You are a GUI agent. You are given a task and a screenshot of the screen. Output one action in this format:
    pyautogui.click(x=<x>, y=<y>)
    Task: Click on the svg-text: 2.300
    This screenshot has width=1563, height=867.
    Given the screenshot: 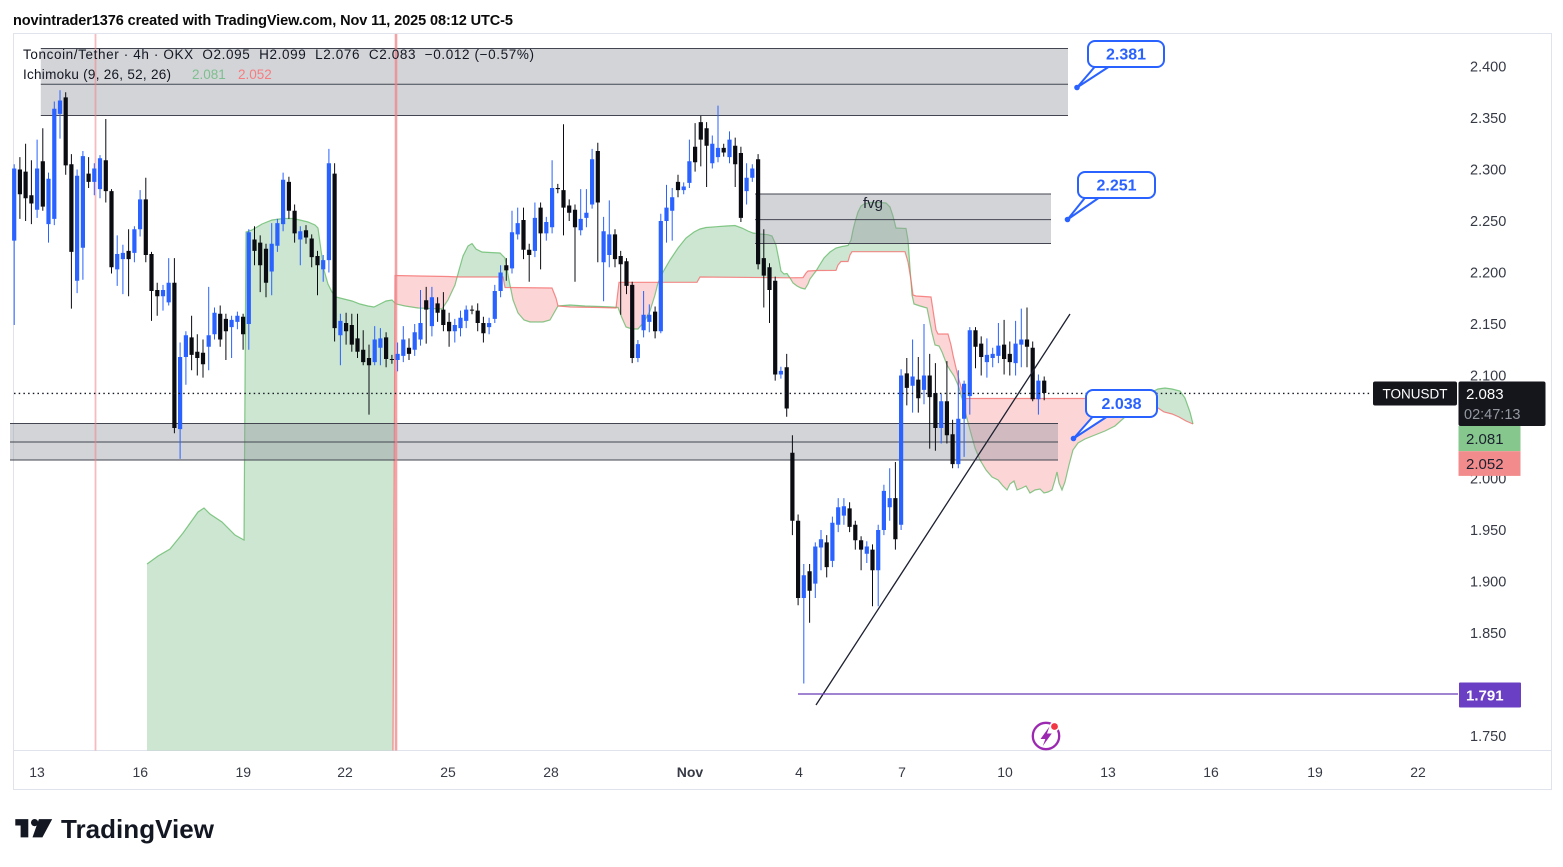 What is the action you would take?
    pyautogui.click(x=1488, y=171)
    